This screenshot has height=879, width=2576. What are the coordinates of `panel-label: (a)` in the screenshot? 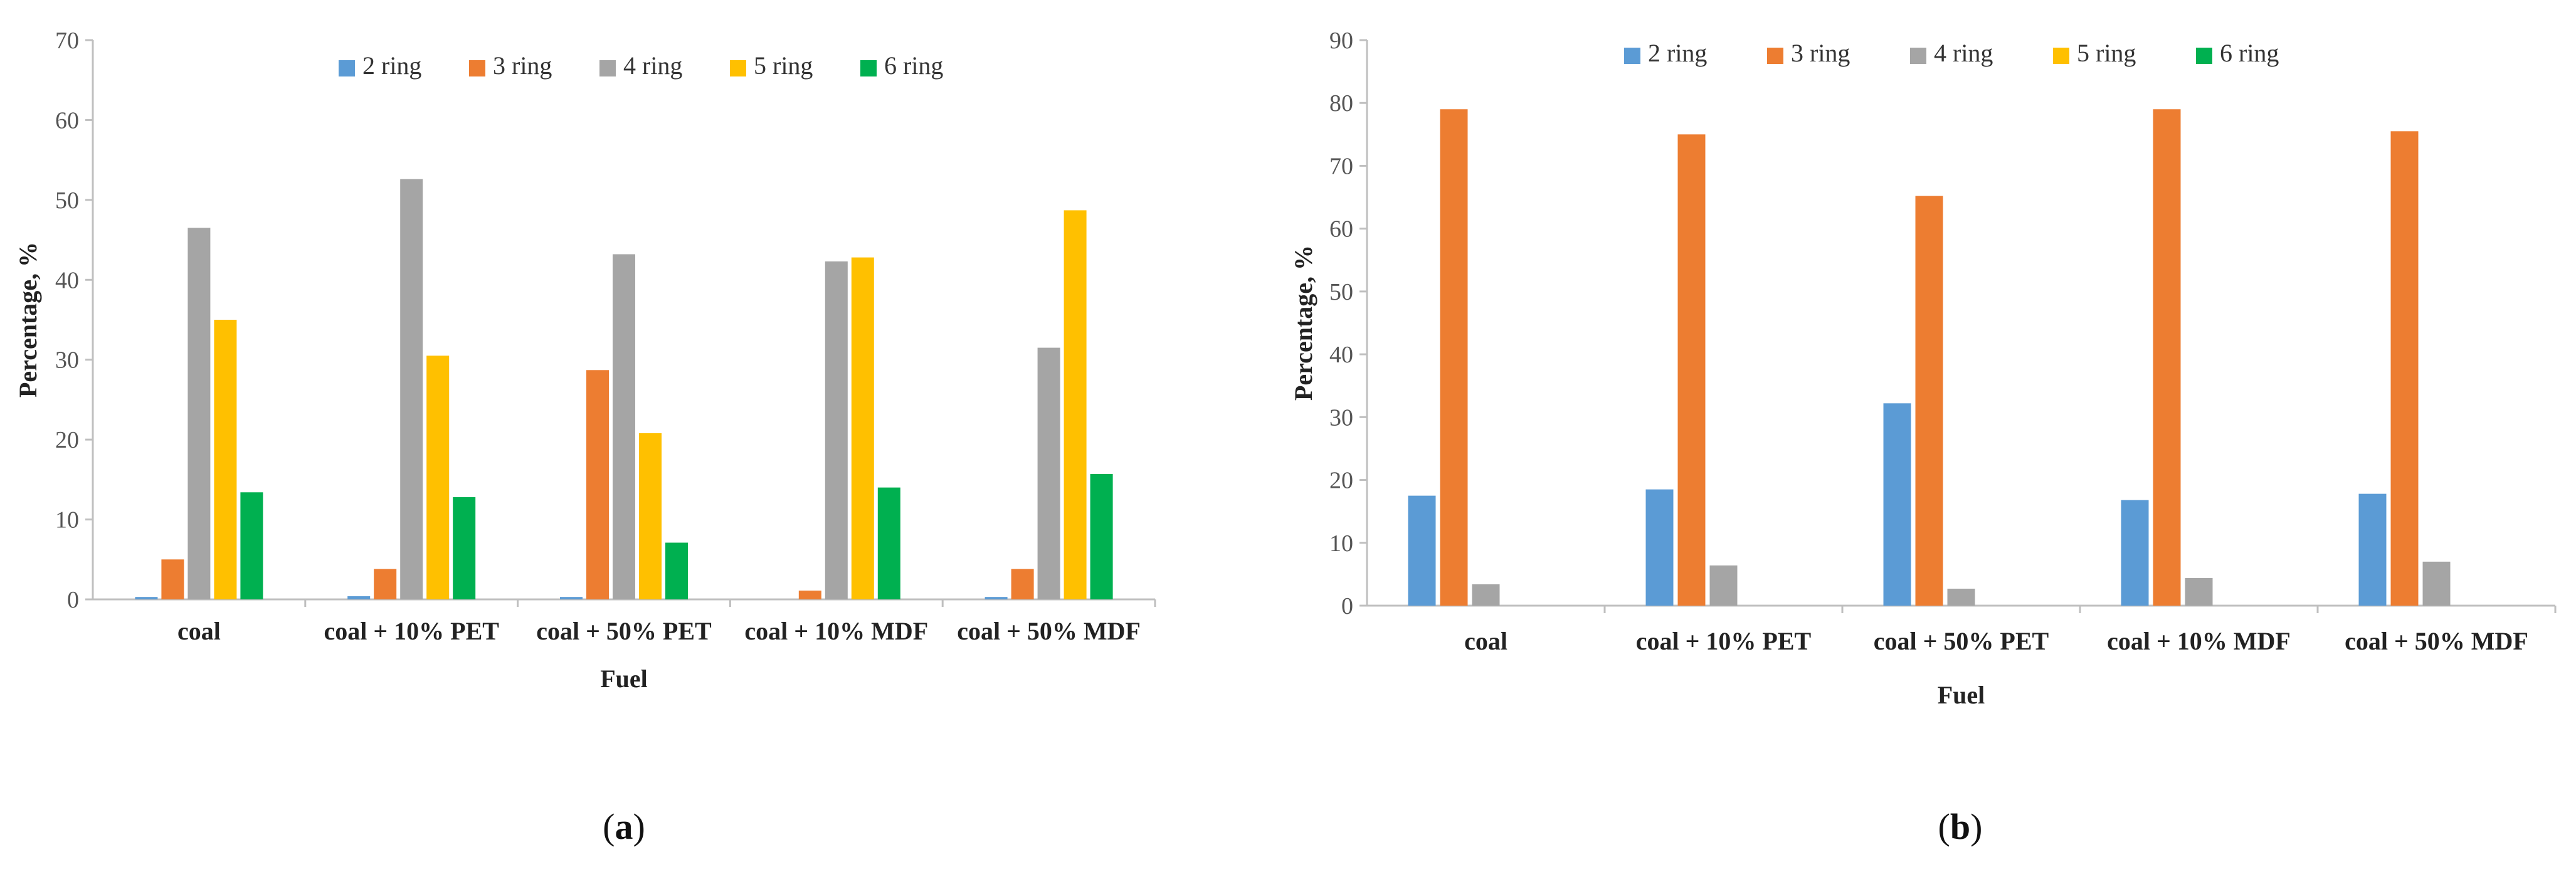 It's located at (624, 826).